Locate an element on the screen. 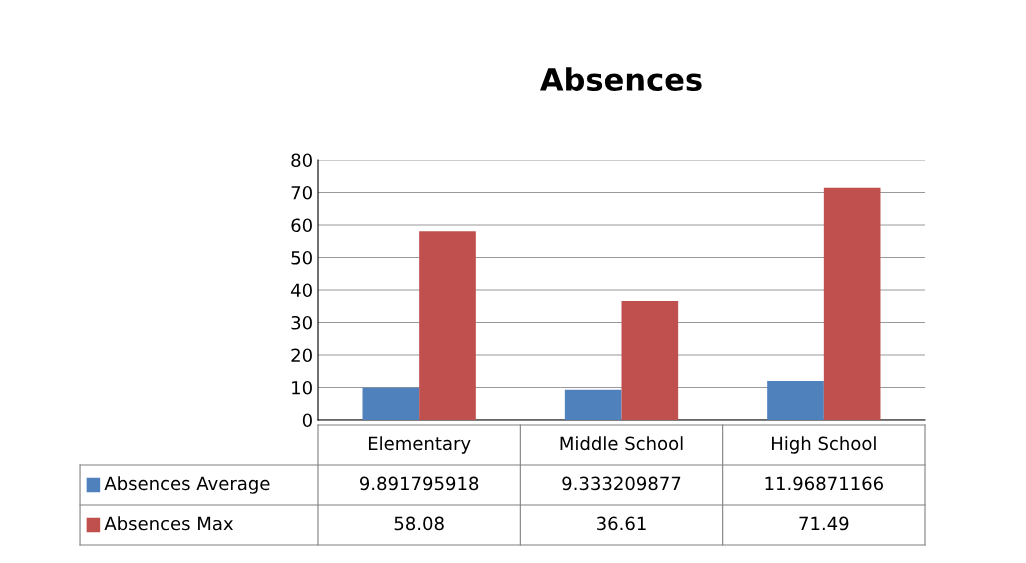 The height and width of the screenshot is (563, 1026). data-label: 11.96871166 is located at coordinates (824, 483).